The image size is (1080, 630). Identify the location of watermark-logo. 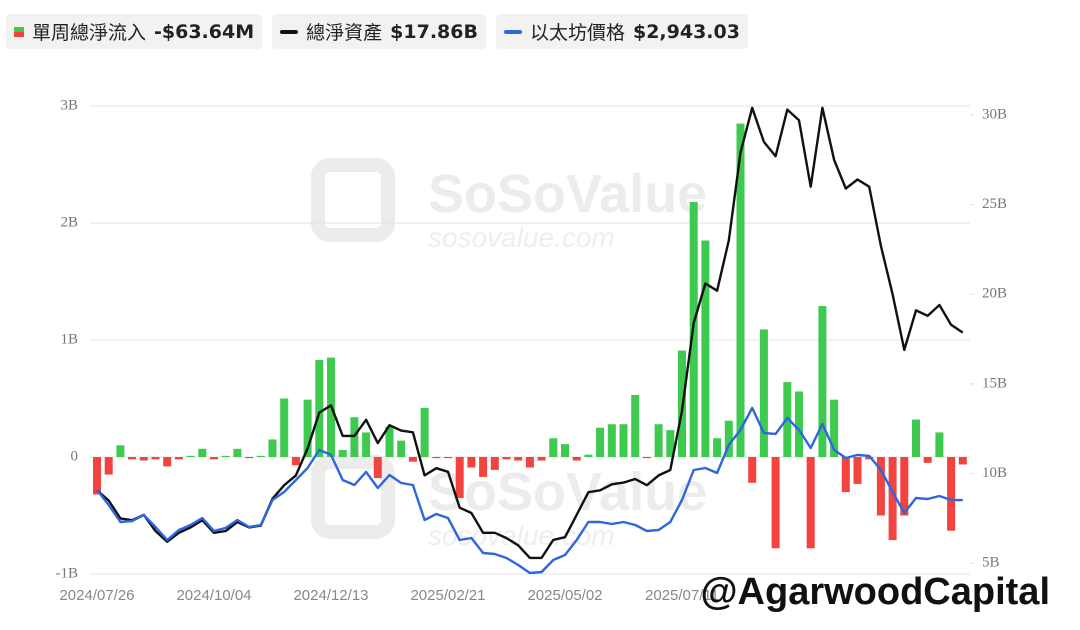
(353, 348).